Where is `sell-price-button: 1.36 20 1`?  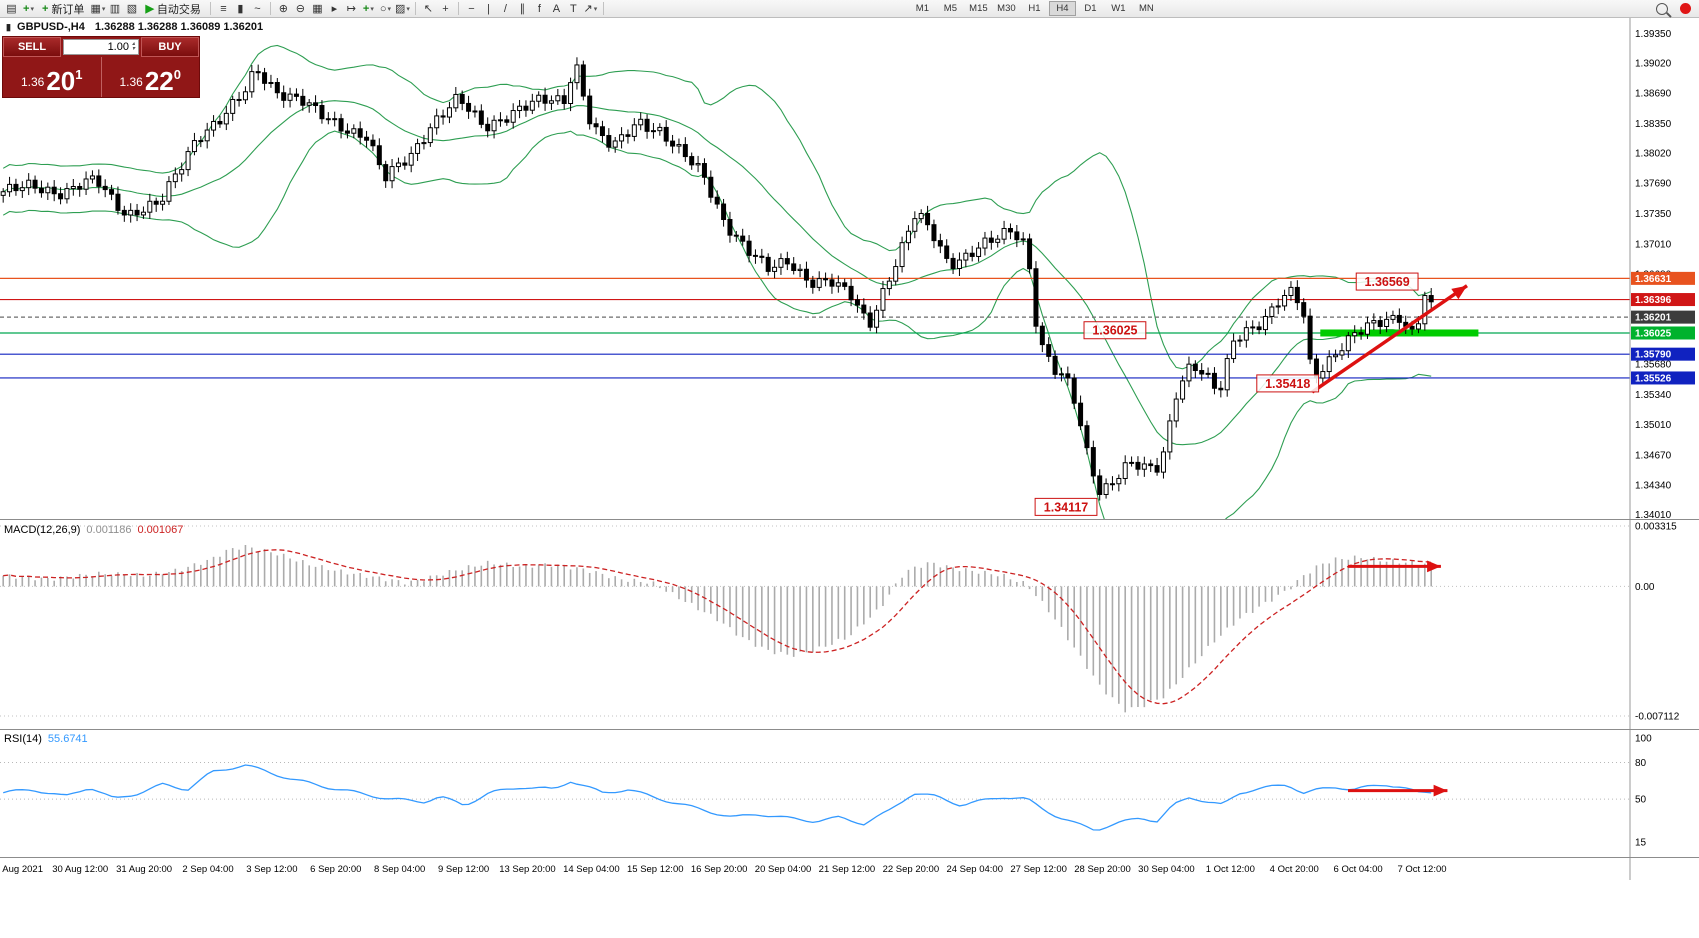 sell-price-button: 1.36 20 1 is located at coordinates (52, 77).